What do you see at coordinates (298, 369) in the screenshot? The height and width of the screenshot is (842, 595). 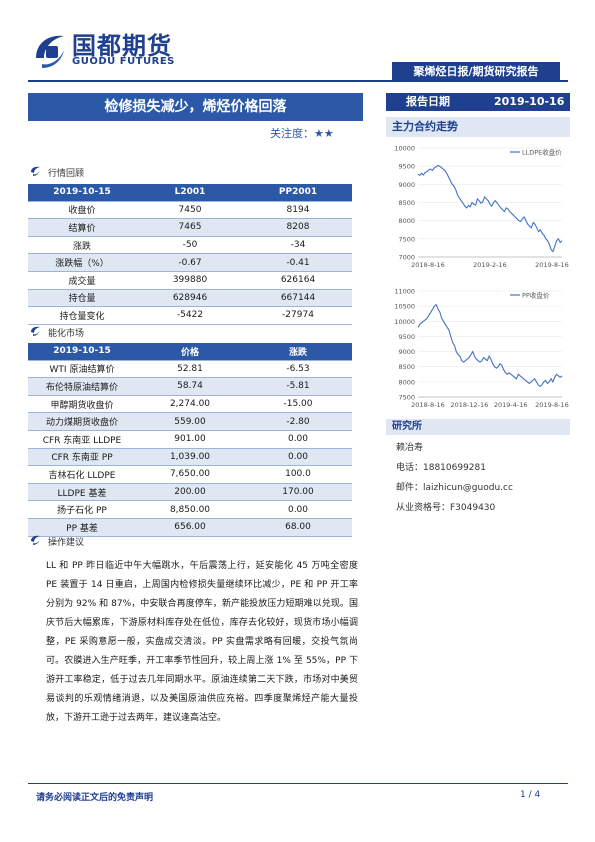 I see `table-cell: -6.53` at bounding box center [298, 369].